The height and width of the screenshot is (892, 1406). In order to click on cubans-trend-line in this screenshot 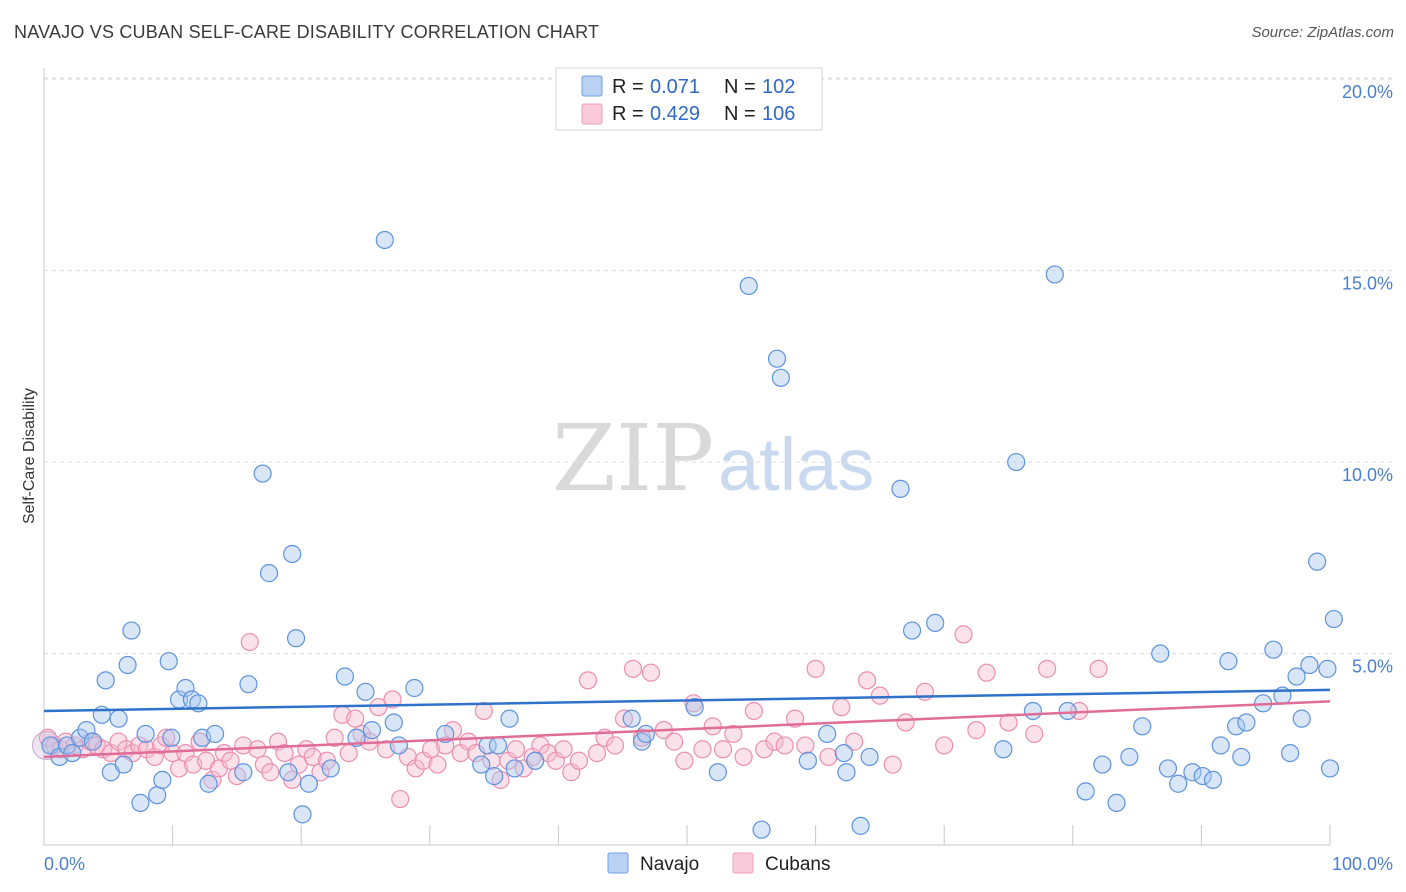, I will do `click(687, 729)`.